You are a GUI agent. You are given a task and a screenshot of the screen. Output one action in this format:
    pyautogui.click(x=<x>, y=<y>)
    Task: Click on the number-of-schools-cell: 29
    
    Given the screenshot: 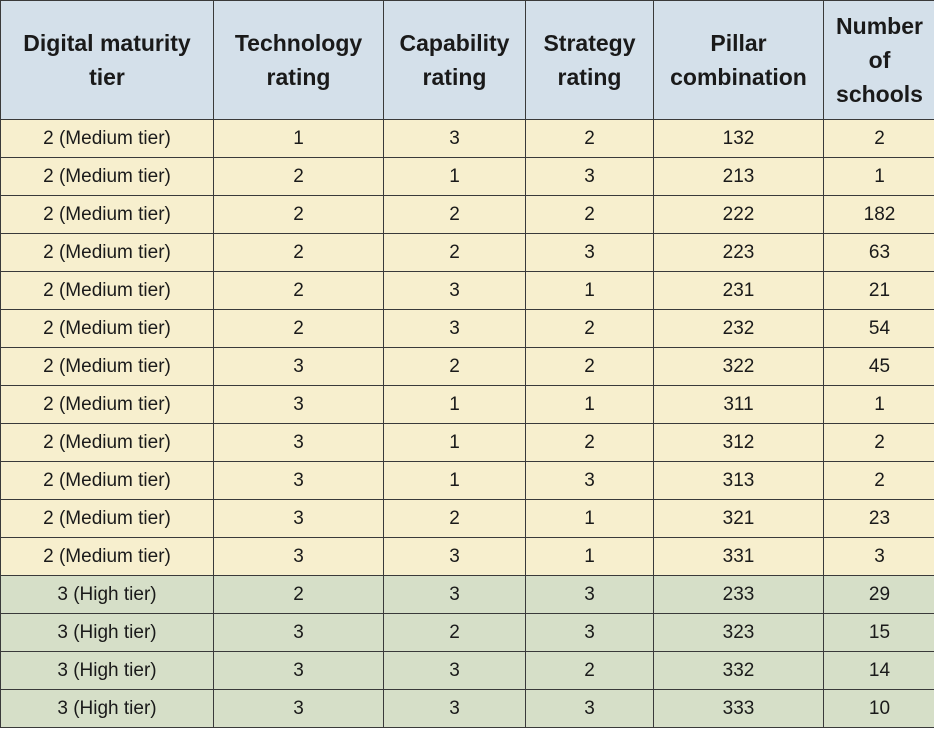 What is the action you would take?
    pyautogui.click(x=878, y=594)
    